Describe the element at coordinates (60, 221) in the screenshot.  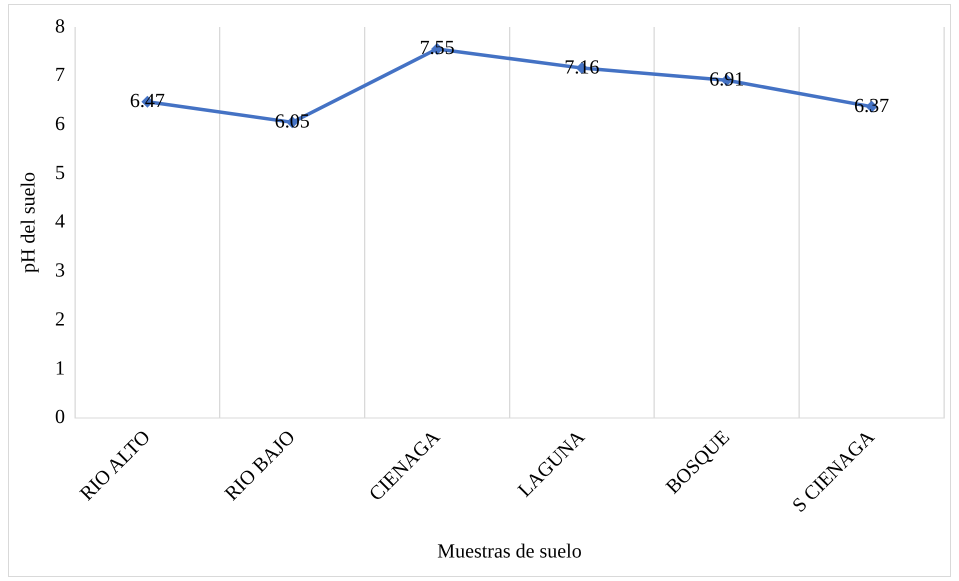
I see `y-tick-label: 4` at that location.